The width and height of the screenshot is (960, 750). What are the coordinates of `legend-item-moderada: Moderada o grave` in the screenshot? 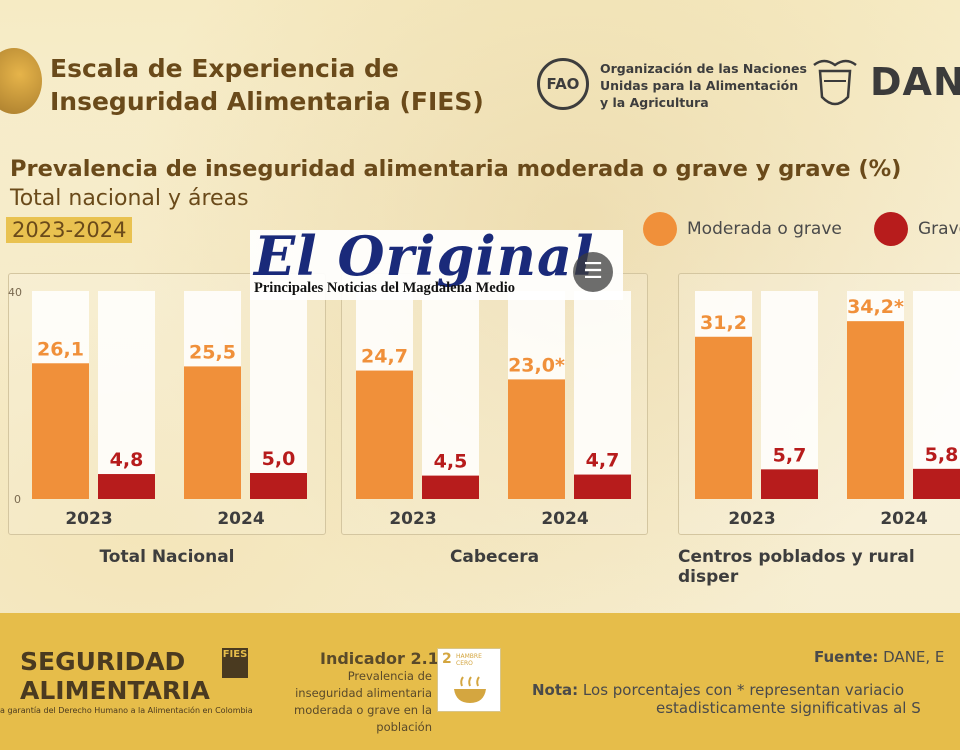 It's located at (742, 229).